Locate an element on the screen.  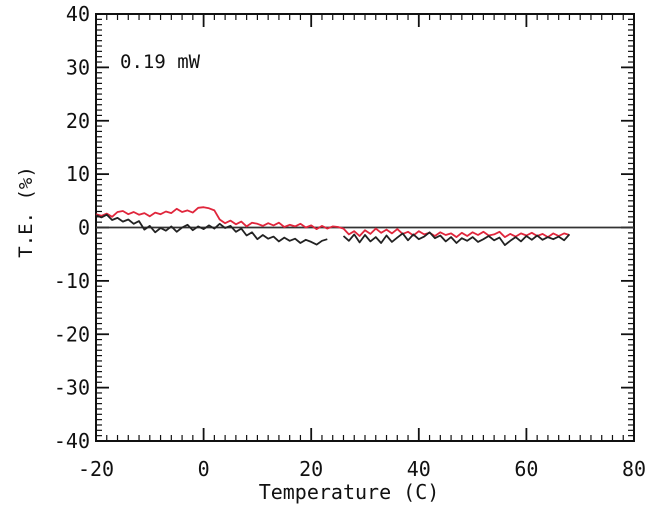
x-tick-label: -20 is located at coordinates (96, 469).